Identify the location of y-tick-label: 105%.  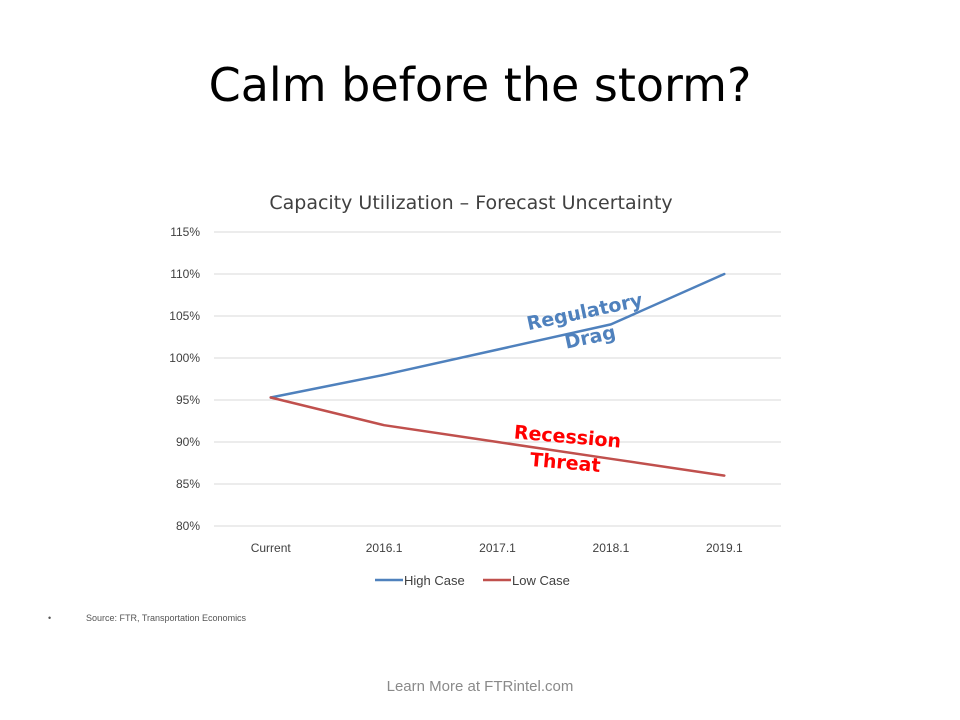
(184, 316).